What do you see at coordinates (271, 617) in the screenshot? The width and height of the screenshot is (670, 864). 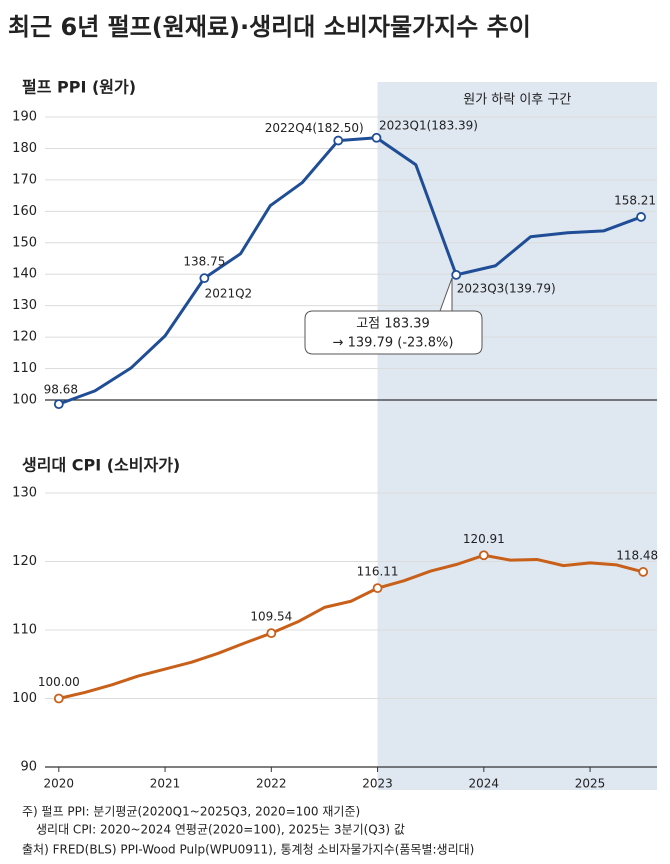 I see `data-label: 109.54` at bounding box center [271, 617].